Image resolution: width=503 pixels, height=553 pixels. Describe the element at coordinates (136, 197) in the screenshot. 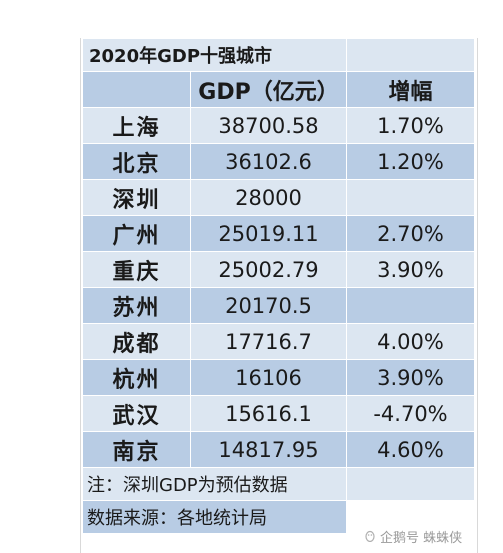

I see `city-cell: 深圳` at that location.